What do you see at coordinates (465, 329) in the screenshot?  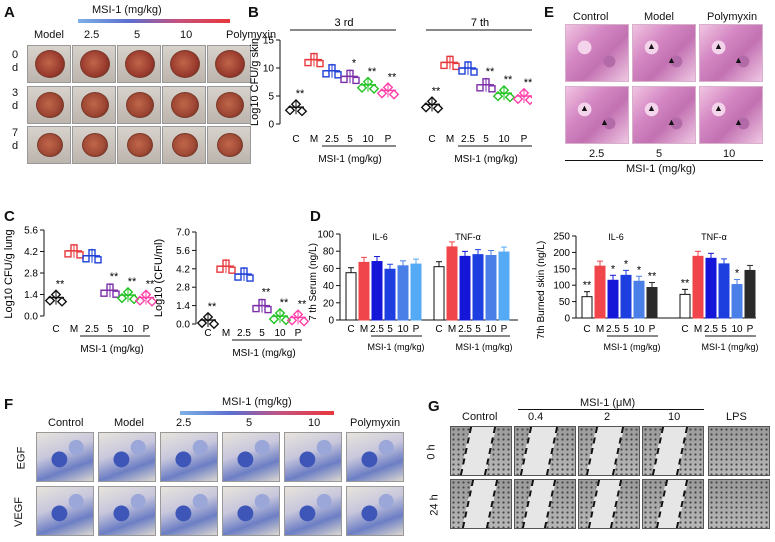 I see `panel-d-serum-x-tick-label: 2.5` at bounding box center [465, 329].